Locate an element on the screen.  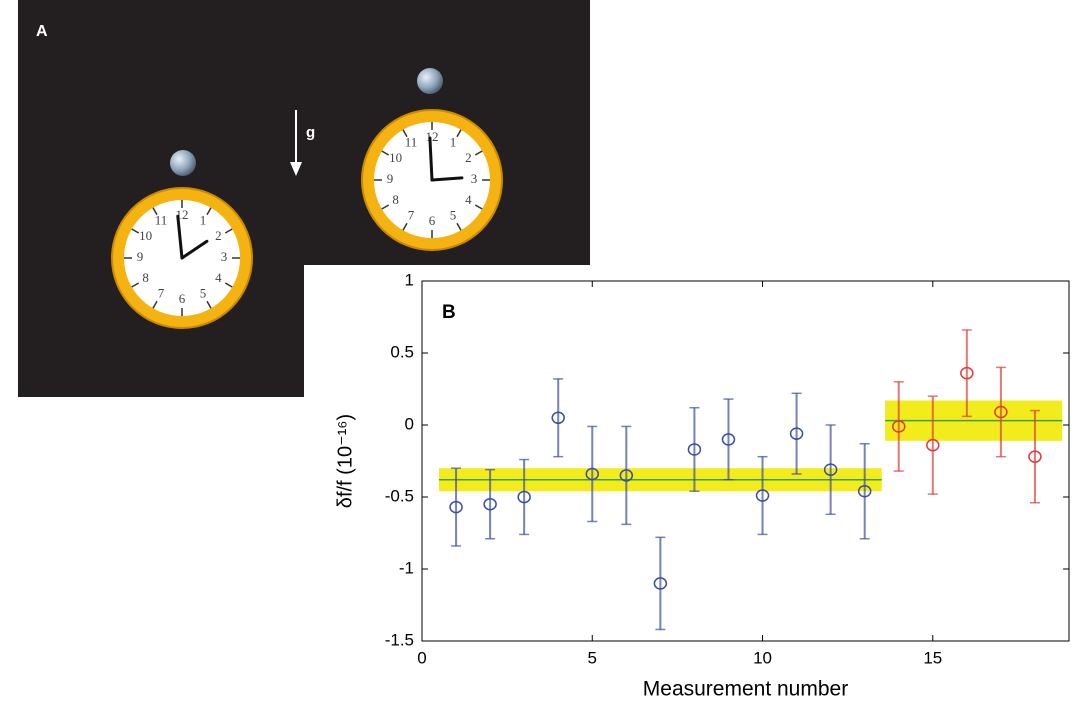
y-tick-label: 1 is located at coordinates (409, 279).